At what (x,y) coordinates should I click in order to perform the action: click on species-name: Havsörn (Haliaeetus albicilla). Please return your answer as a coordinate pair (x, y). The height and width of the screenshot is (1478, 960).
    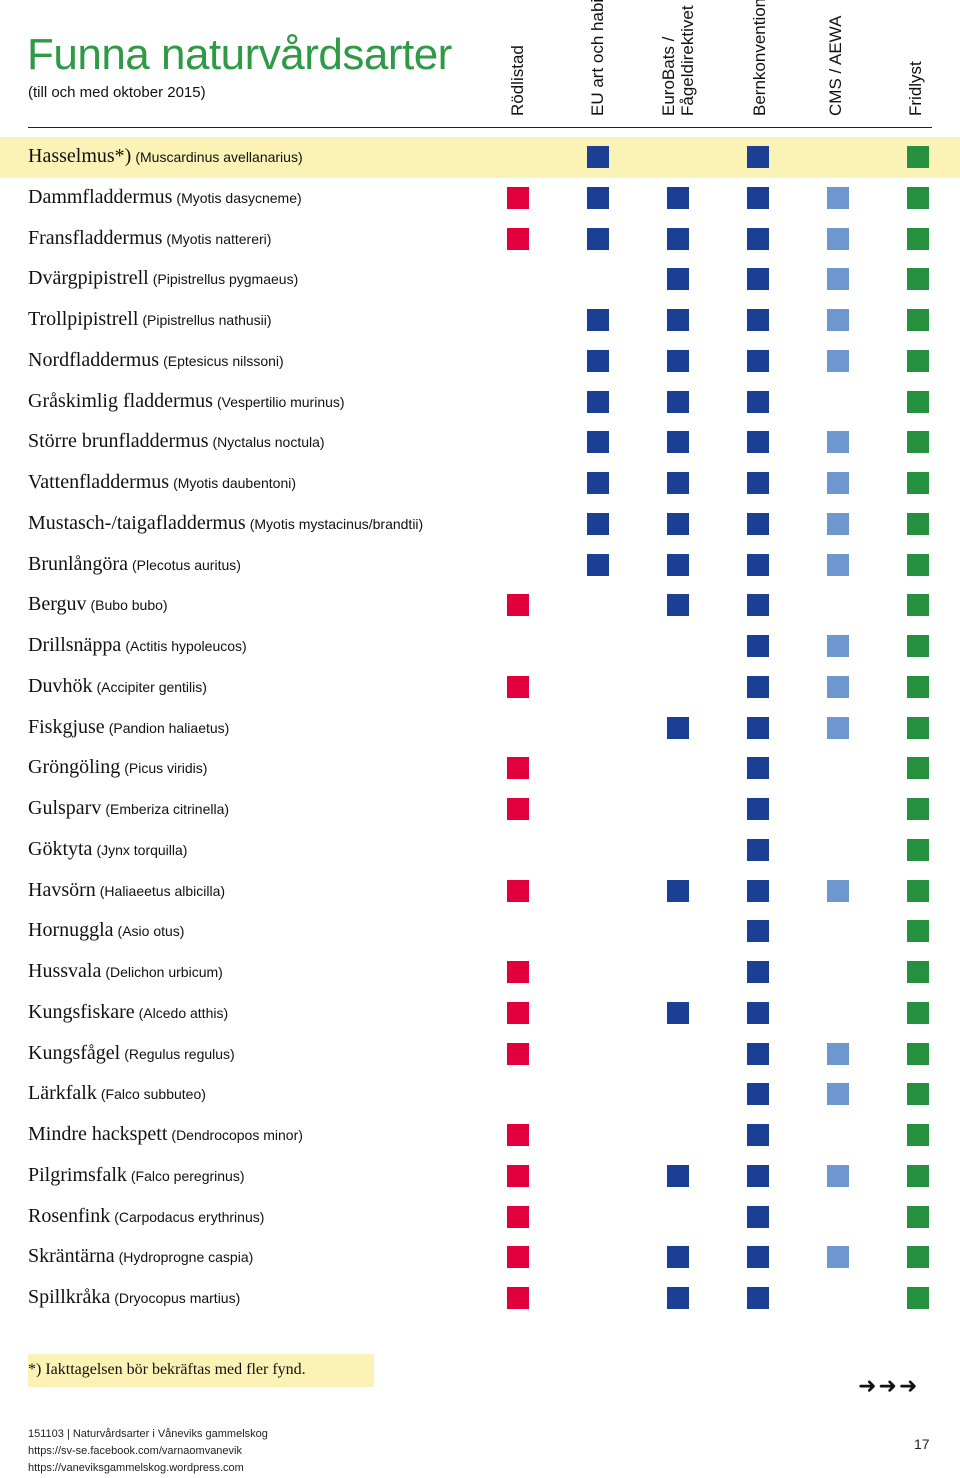
    Looking at the image, I should click on (126, 890).